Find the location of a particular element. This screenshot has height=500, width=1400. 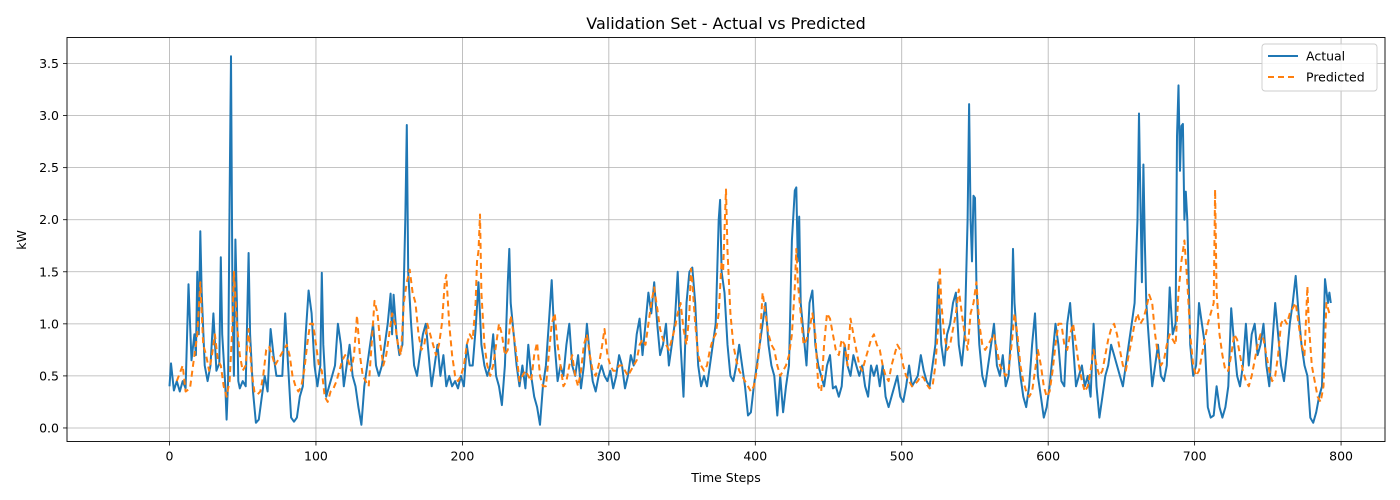

y-tick-label: 3.5 is located at coordinates (49, 63).